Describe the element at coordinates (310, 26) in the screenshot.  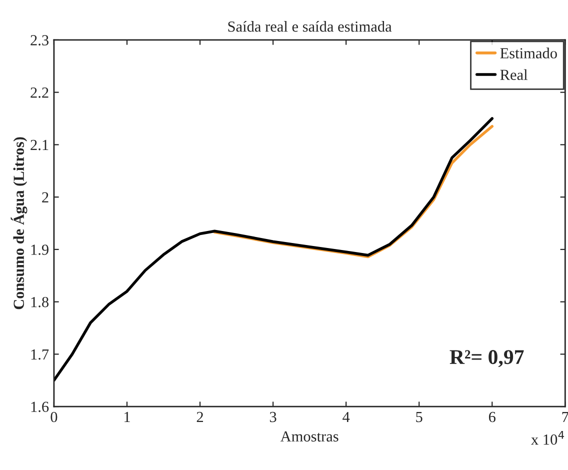
I see `chart-title: Saída real e saída estimada` at that location.